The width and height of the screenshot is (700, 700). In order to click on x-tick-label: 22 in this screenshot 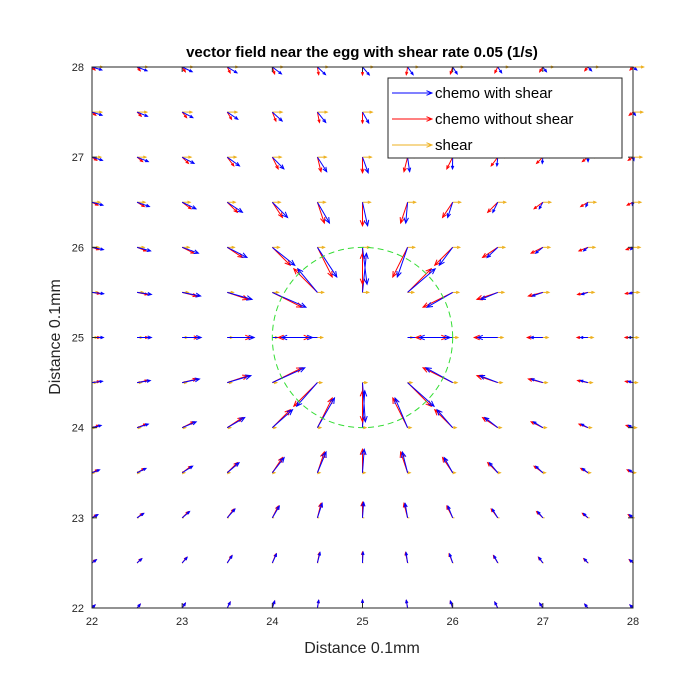, I will do `click(92, 622)`.